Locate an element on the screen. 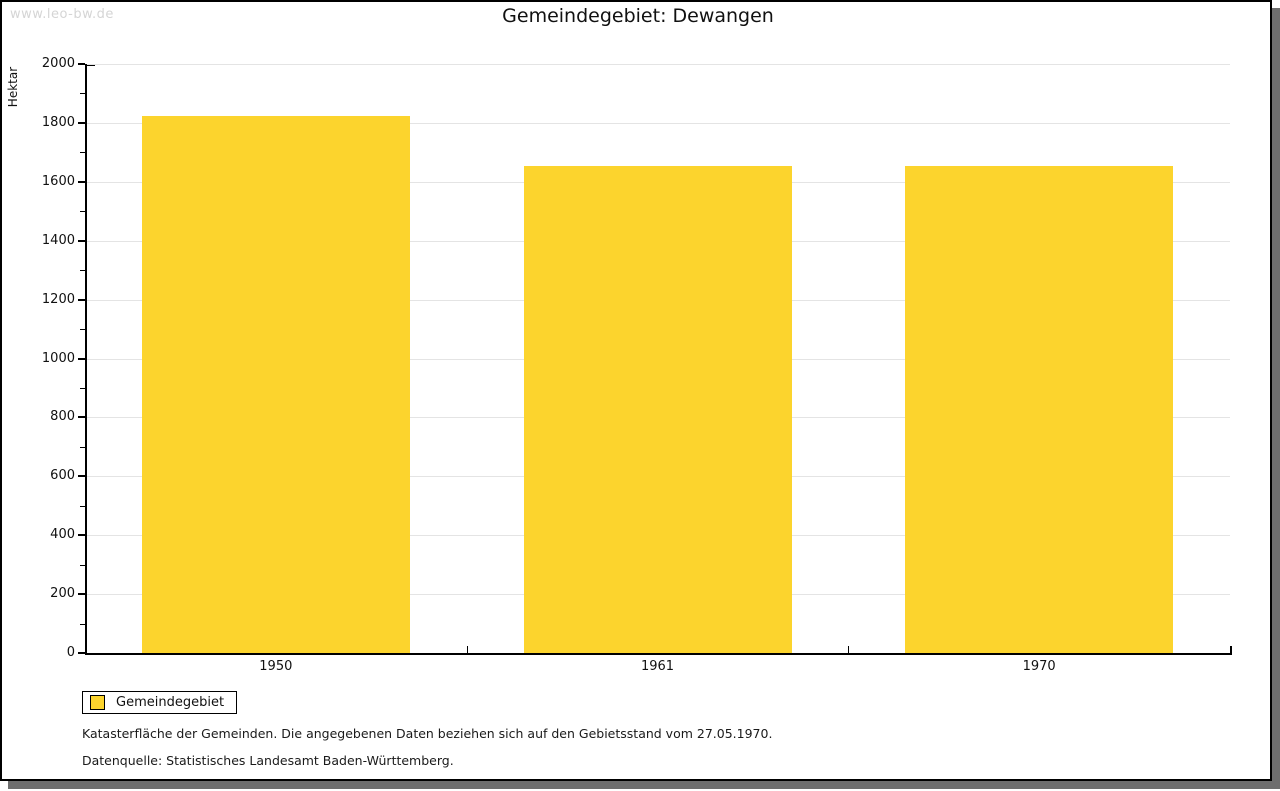 The image size is (1280, 791). y-tick-label-1600: 1600 is located at coordinates (58, 181).